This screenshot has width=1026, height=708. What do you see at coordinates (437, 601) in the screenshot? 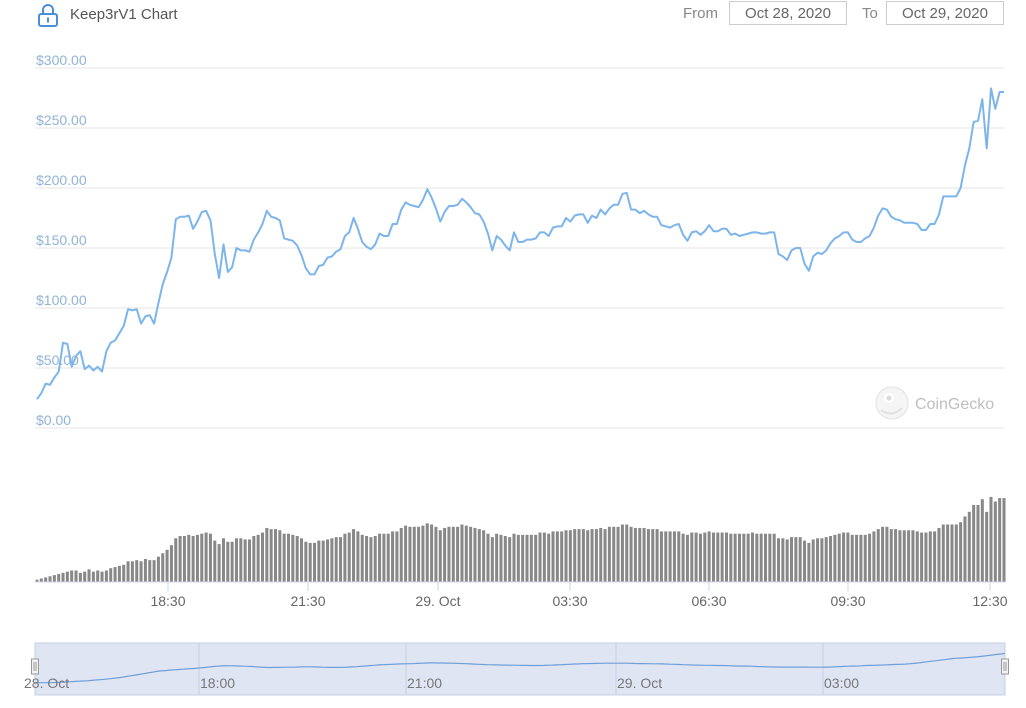
I see `x-tick-label: 29. Oct` at bounding box center [437, 601].